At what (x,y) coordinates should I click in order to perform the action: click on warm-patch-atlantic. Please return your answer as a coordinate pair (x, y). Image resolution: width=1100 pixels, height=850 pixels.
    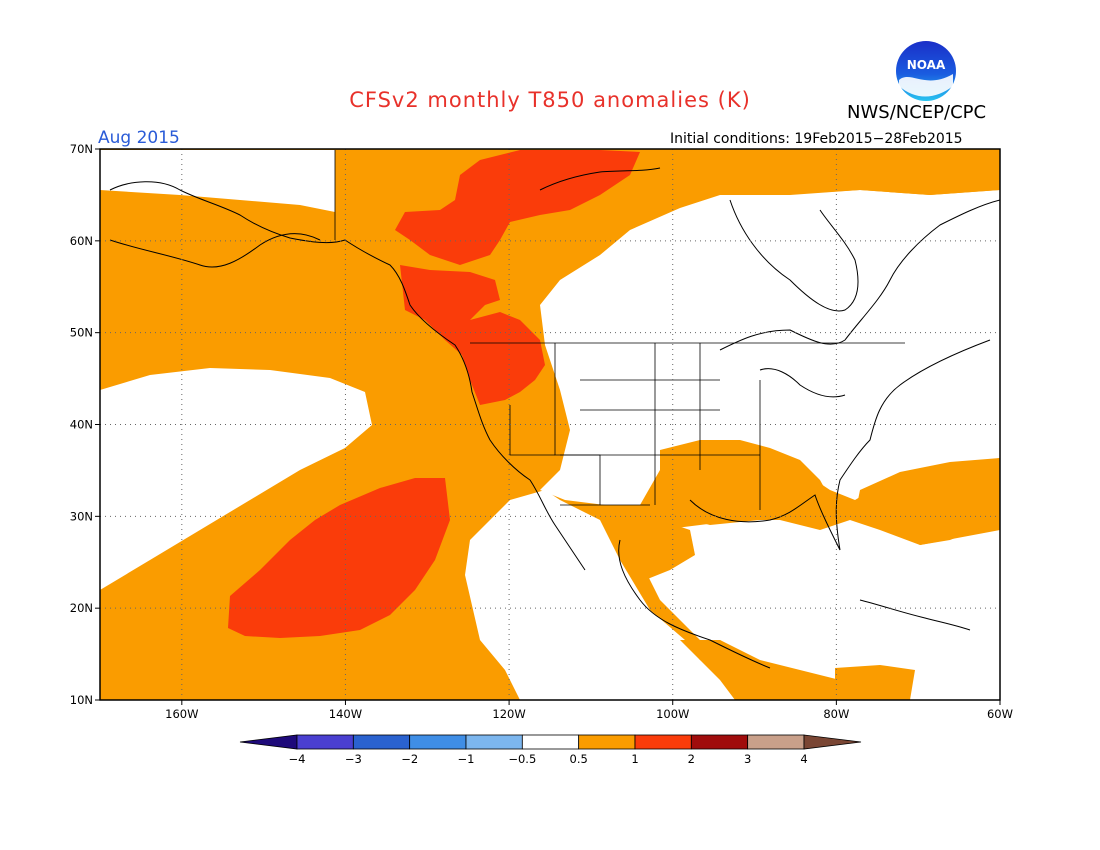
    Looking at the image, I should click on (927, 501).